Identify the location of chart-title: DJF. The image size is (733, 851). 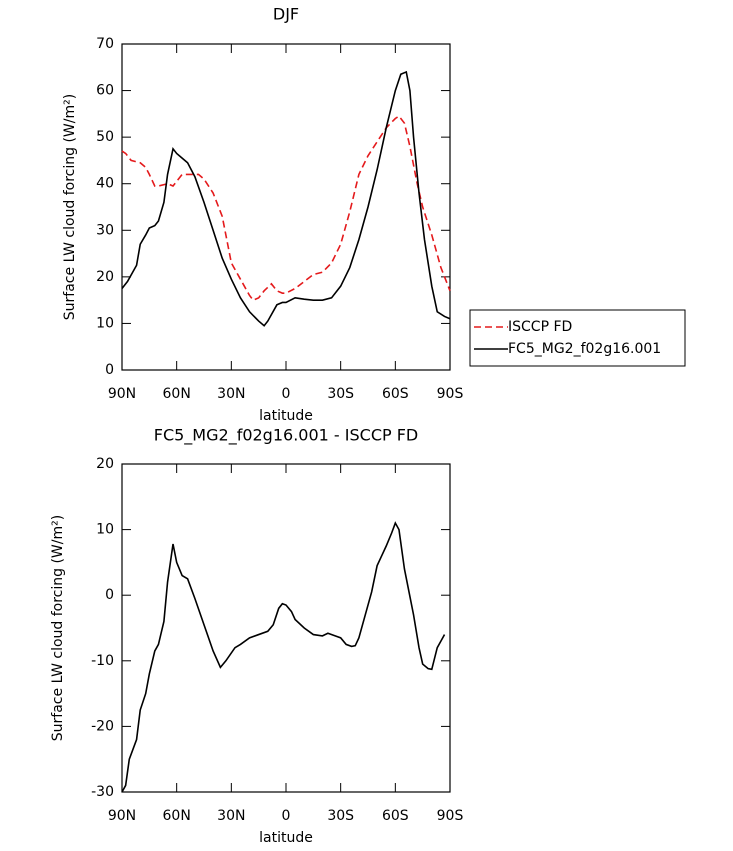
(286, 14).